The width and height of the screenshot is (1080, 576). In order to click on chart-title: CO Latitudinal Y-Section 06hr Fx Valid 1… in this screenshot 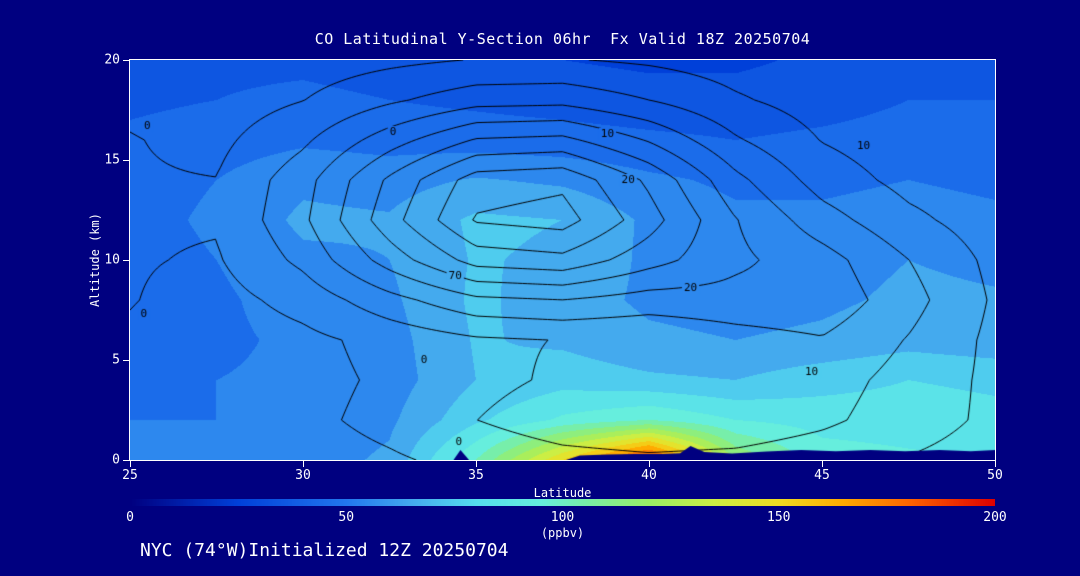, I will do `click(562, 39)`.